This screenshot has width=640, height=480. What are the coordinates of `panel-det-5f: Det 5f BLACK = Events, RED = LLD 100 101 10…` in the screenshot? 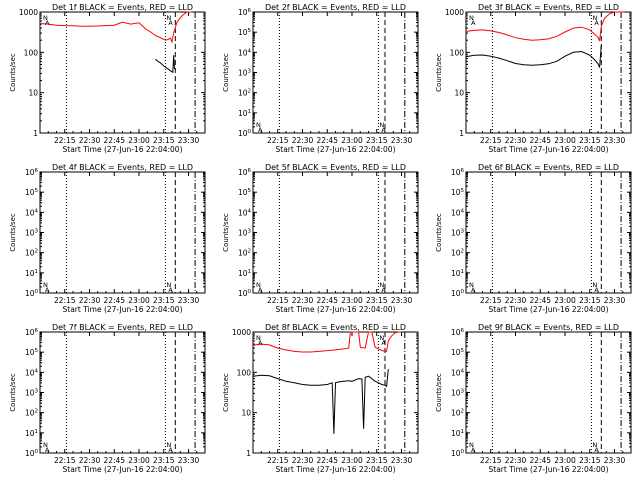 It's located at (320, 238).